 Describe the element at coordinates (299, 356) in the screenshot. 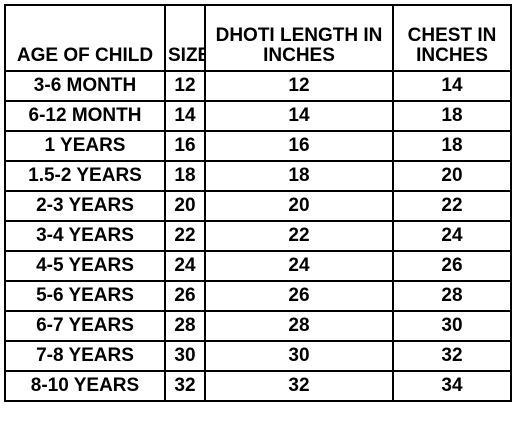

I see `cell-dhoti-length: 30` at that location.